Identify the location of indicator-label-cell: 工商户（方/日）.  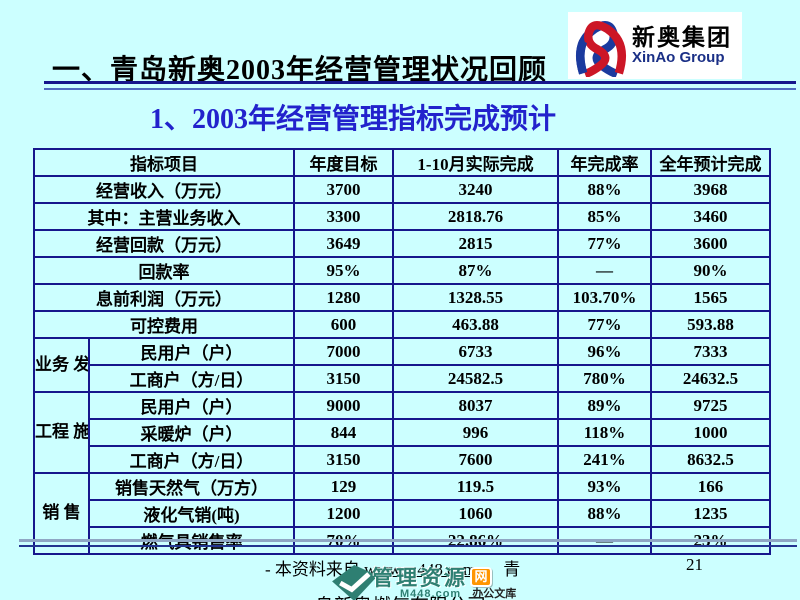
(191, 378).